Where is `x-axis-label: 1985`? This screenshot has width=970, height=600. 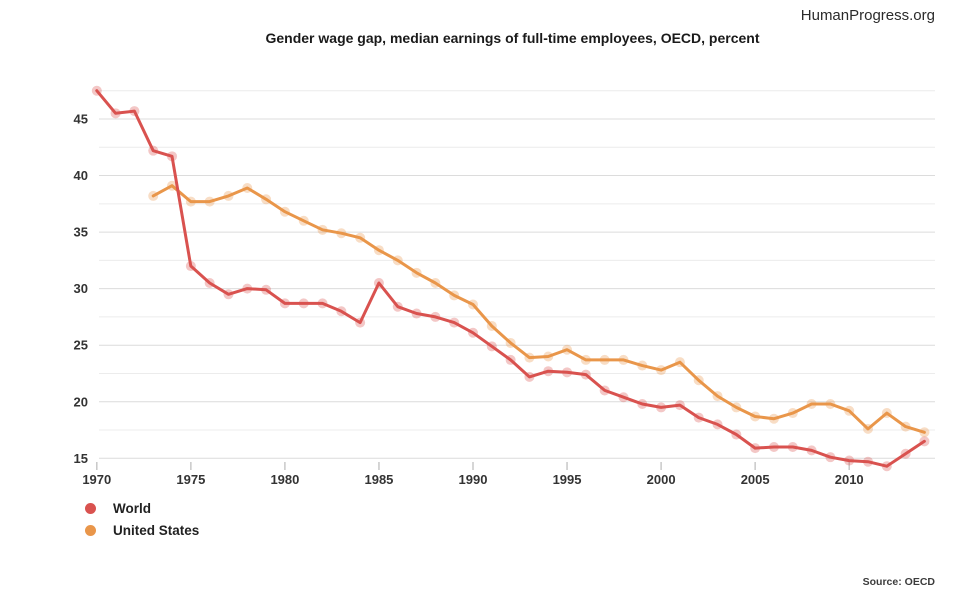 x-axis-label: 1985 is located at coordinates (378, 479).